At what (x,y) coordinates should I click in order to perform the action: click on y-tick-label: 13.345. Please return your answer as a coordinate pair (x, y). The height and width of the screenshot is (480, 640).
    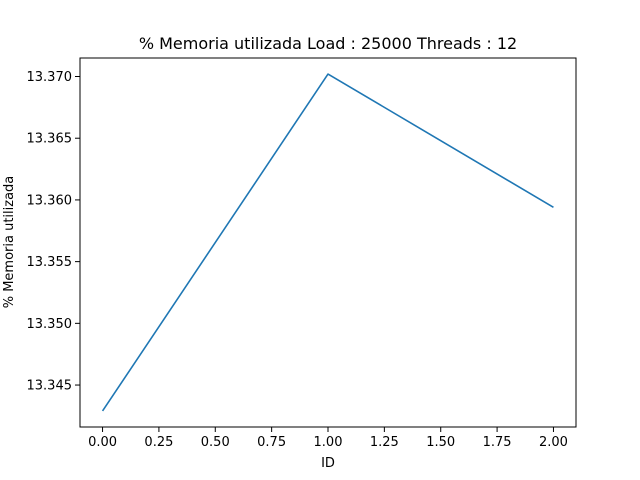
    Looking at the image, I should click on (50, 386).